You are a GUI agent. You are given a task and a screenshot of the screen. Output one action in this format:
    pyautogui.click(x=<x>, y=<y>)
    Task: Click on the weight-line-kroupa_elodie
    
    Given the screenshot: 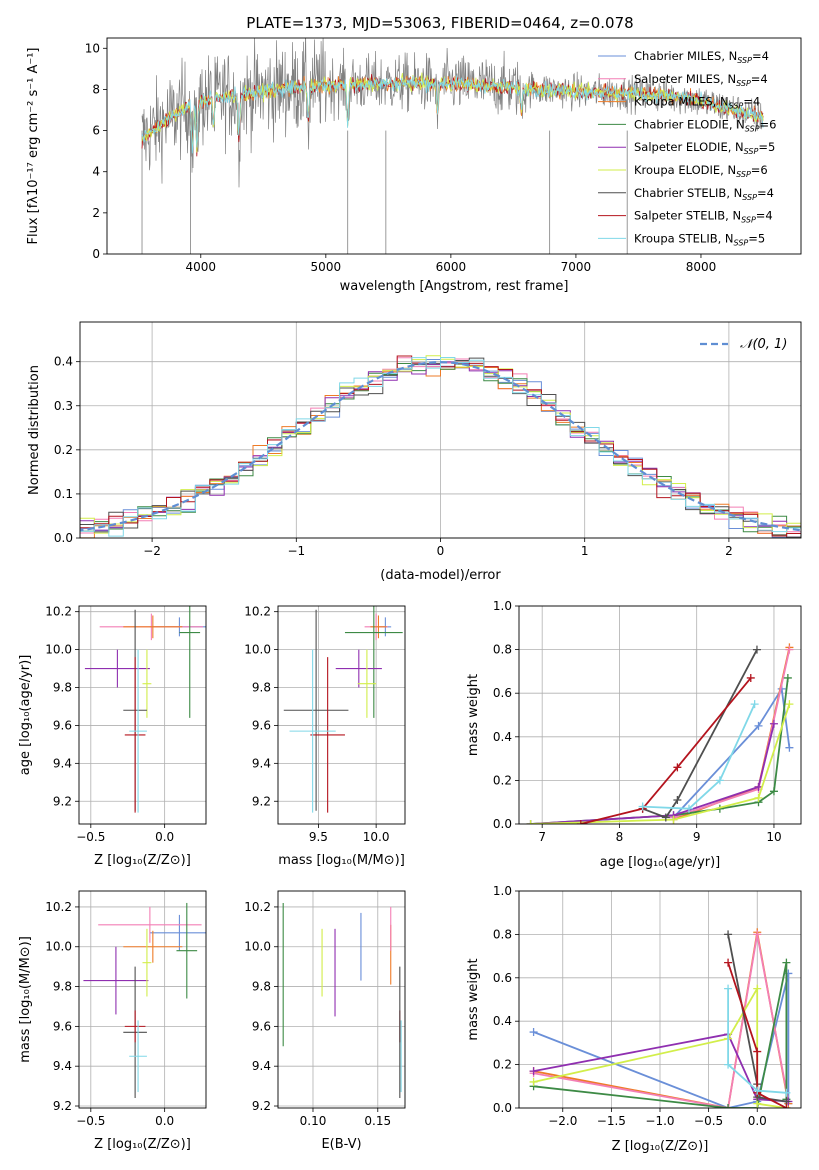 What is the action you would take?
    pyautogui.click(x=660, y=763)
    